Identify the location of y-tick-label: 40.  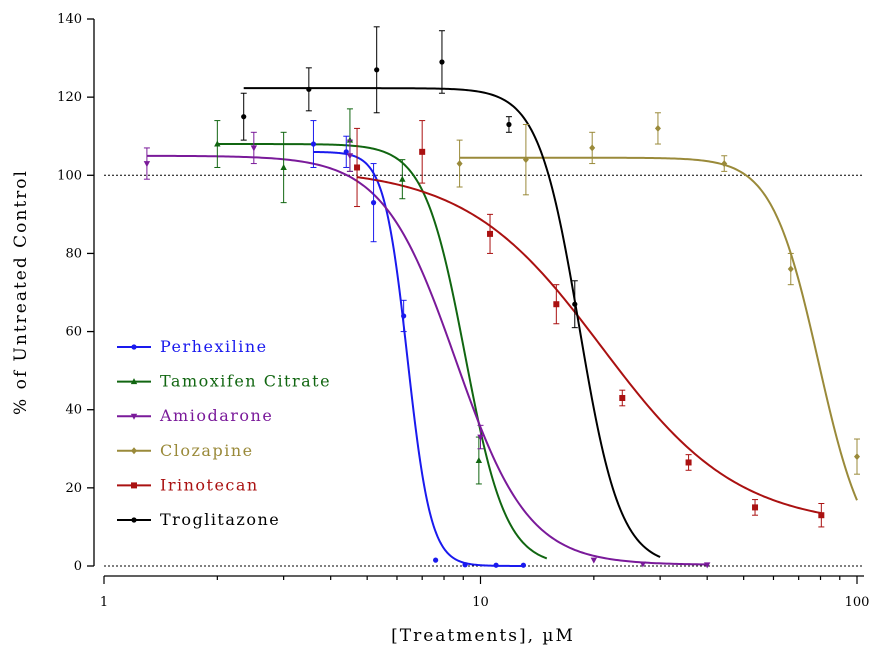
(73, 410).